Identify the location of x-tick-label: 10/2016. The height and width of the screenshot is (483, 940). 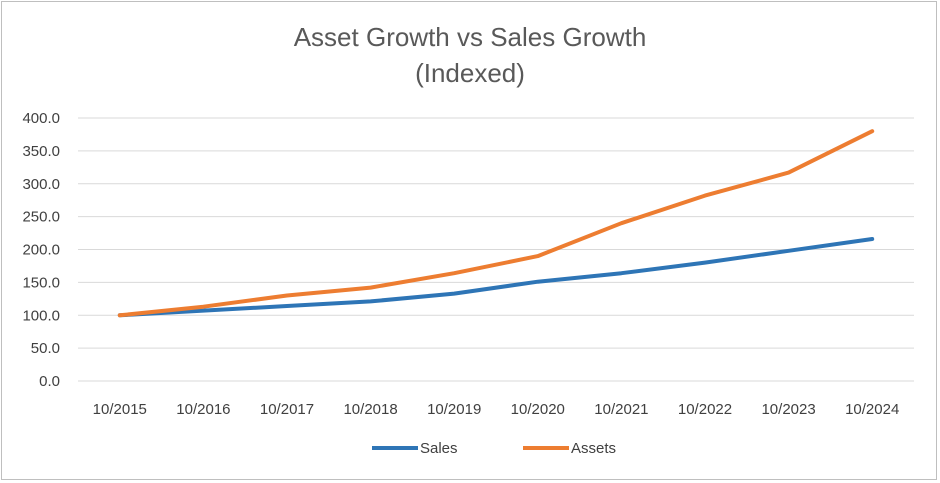
(203, 409).